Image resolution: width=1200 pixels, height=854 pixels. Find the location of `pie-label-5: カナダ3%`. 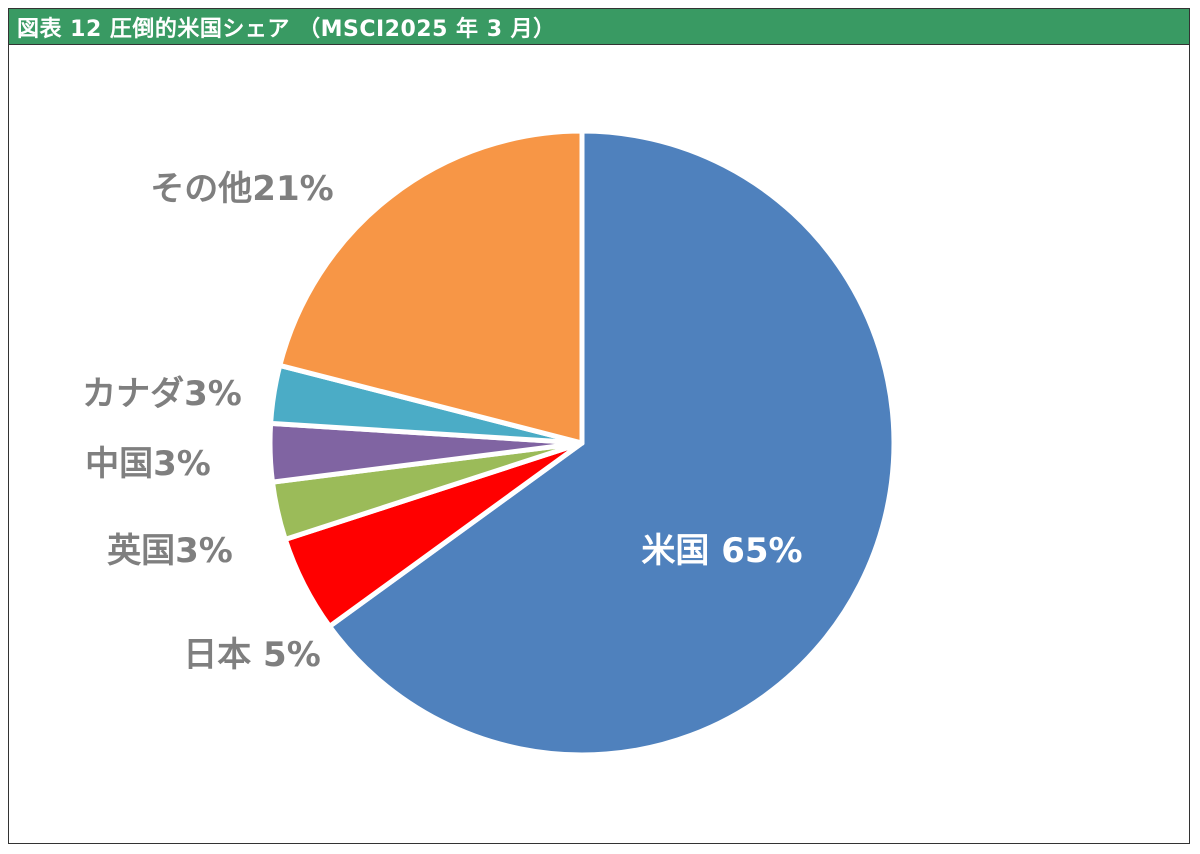

pie-label-5: カナダ3% is located at coordinates (162, 394).